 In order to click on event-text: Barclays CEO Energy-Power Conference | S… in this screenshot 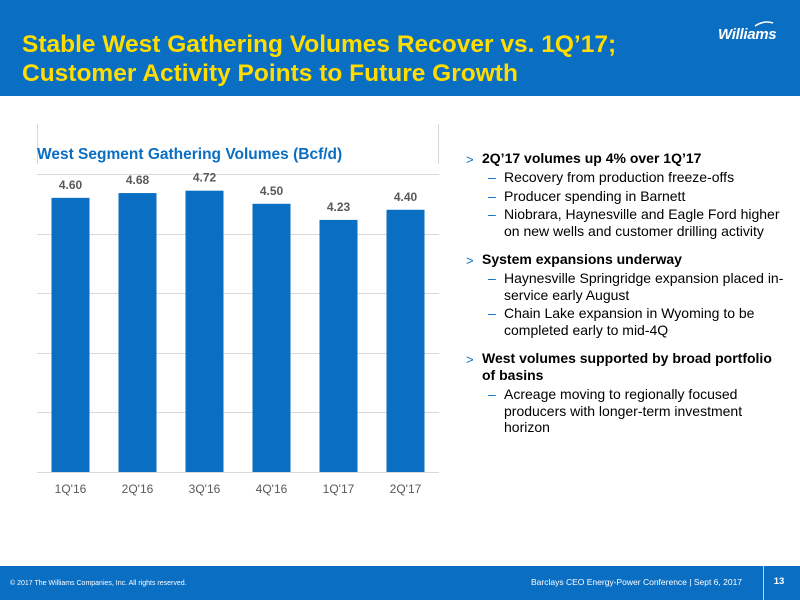, I will do `click(637, 582)`.